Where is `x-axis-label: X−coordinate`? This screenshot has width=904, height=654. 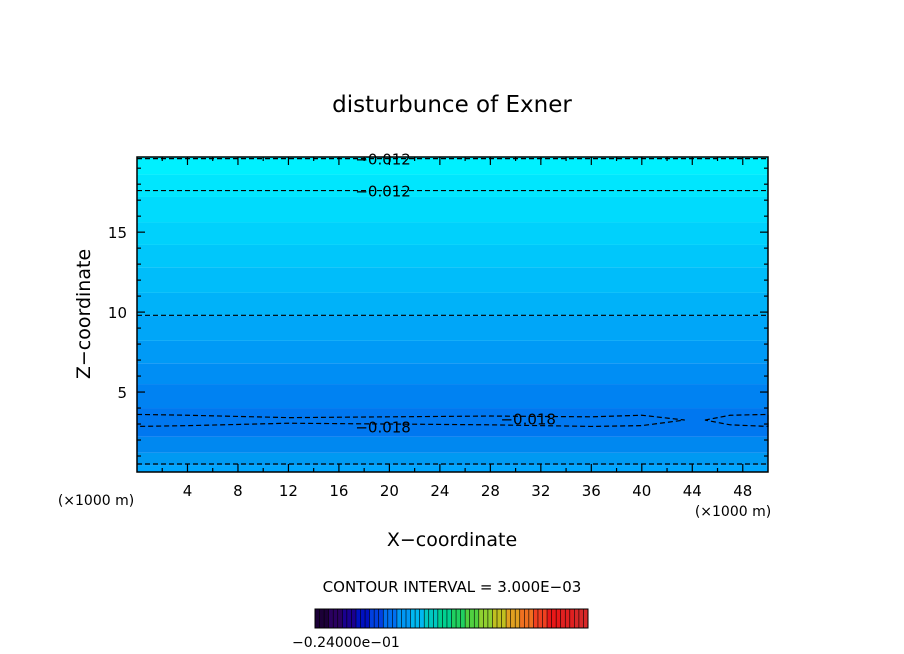 x-axis-label: X−coordinate is located at coordinates (452, 540).